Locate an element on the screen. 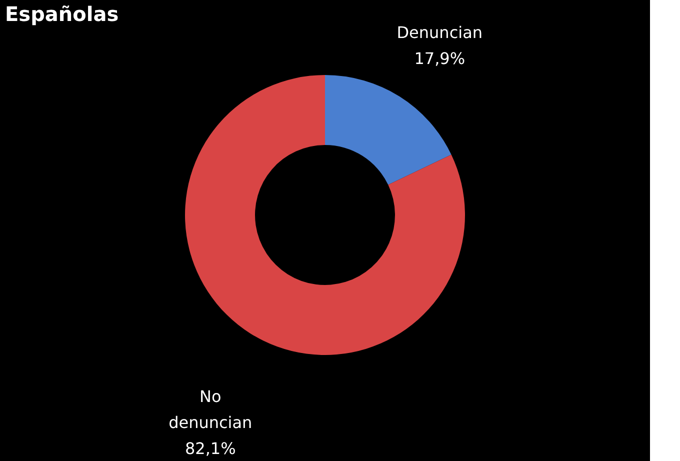 The width and height of the screenshot is (680, 461). data-label: 17,9% is located at coordinates (440, 58).